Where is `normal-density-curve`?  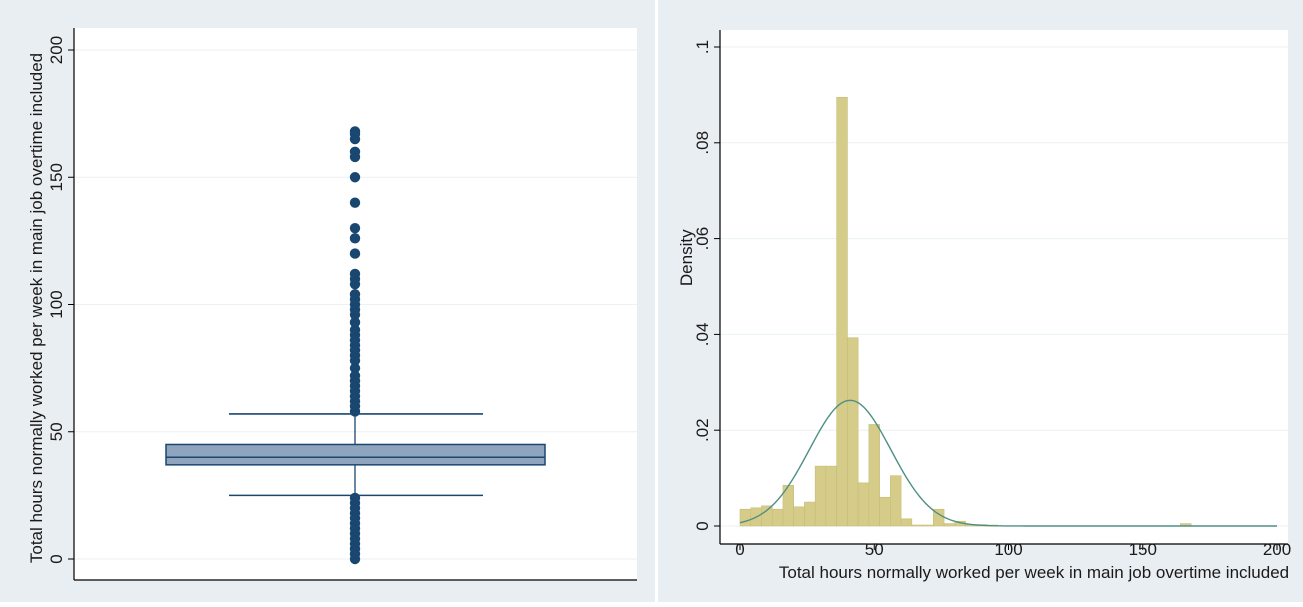 normal-density-curve is located at coordinates (1008, 463).